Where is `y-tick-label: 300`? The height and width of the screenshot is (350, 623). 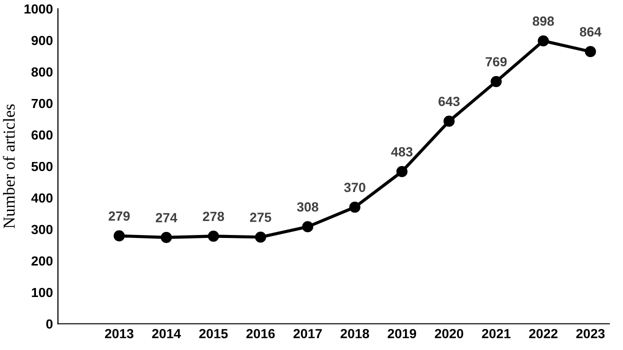 y-tick-label: 300 is located at coordinates (42, 229).